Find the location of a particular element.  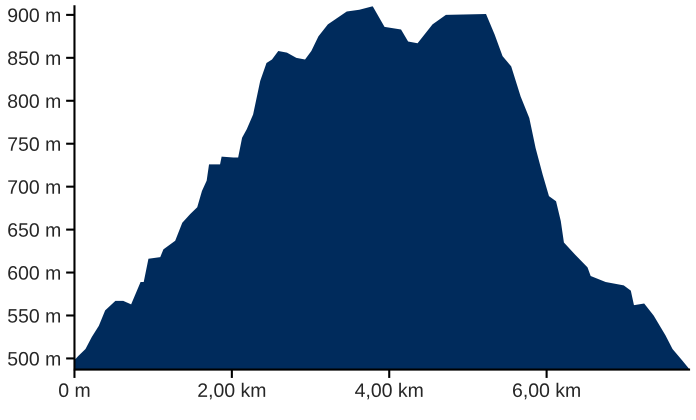

y-tick-label: 600 m is located at coordinates (34, 273).